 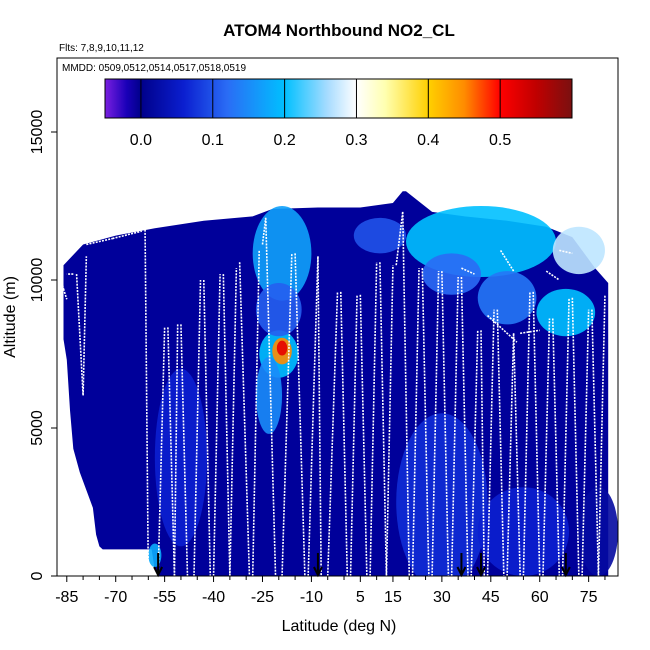 I want to click on y-tick-label: 15000, so click(x=37, y=132).